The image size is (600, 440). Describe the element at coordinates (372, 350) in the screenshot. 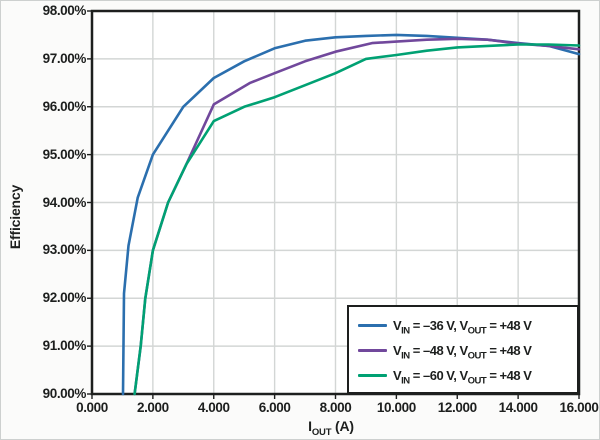

I see `legend-line-swatch-purple` at that location.